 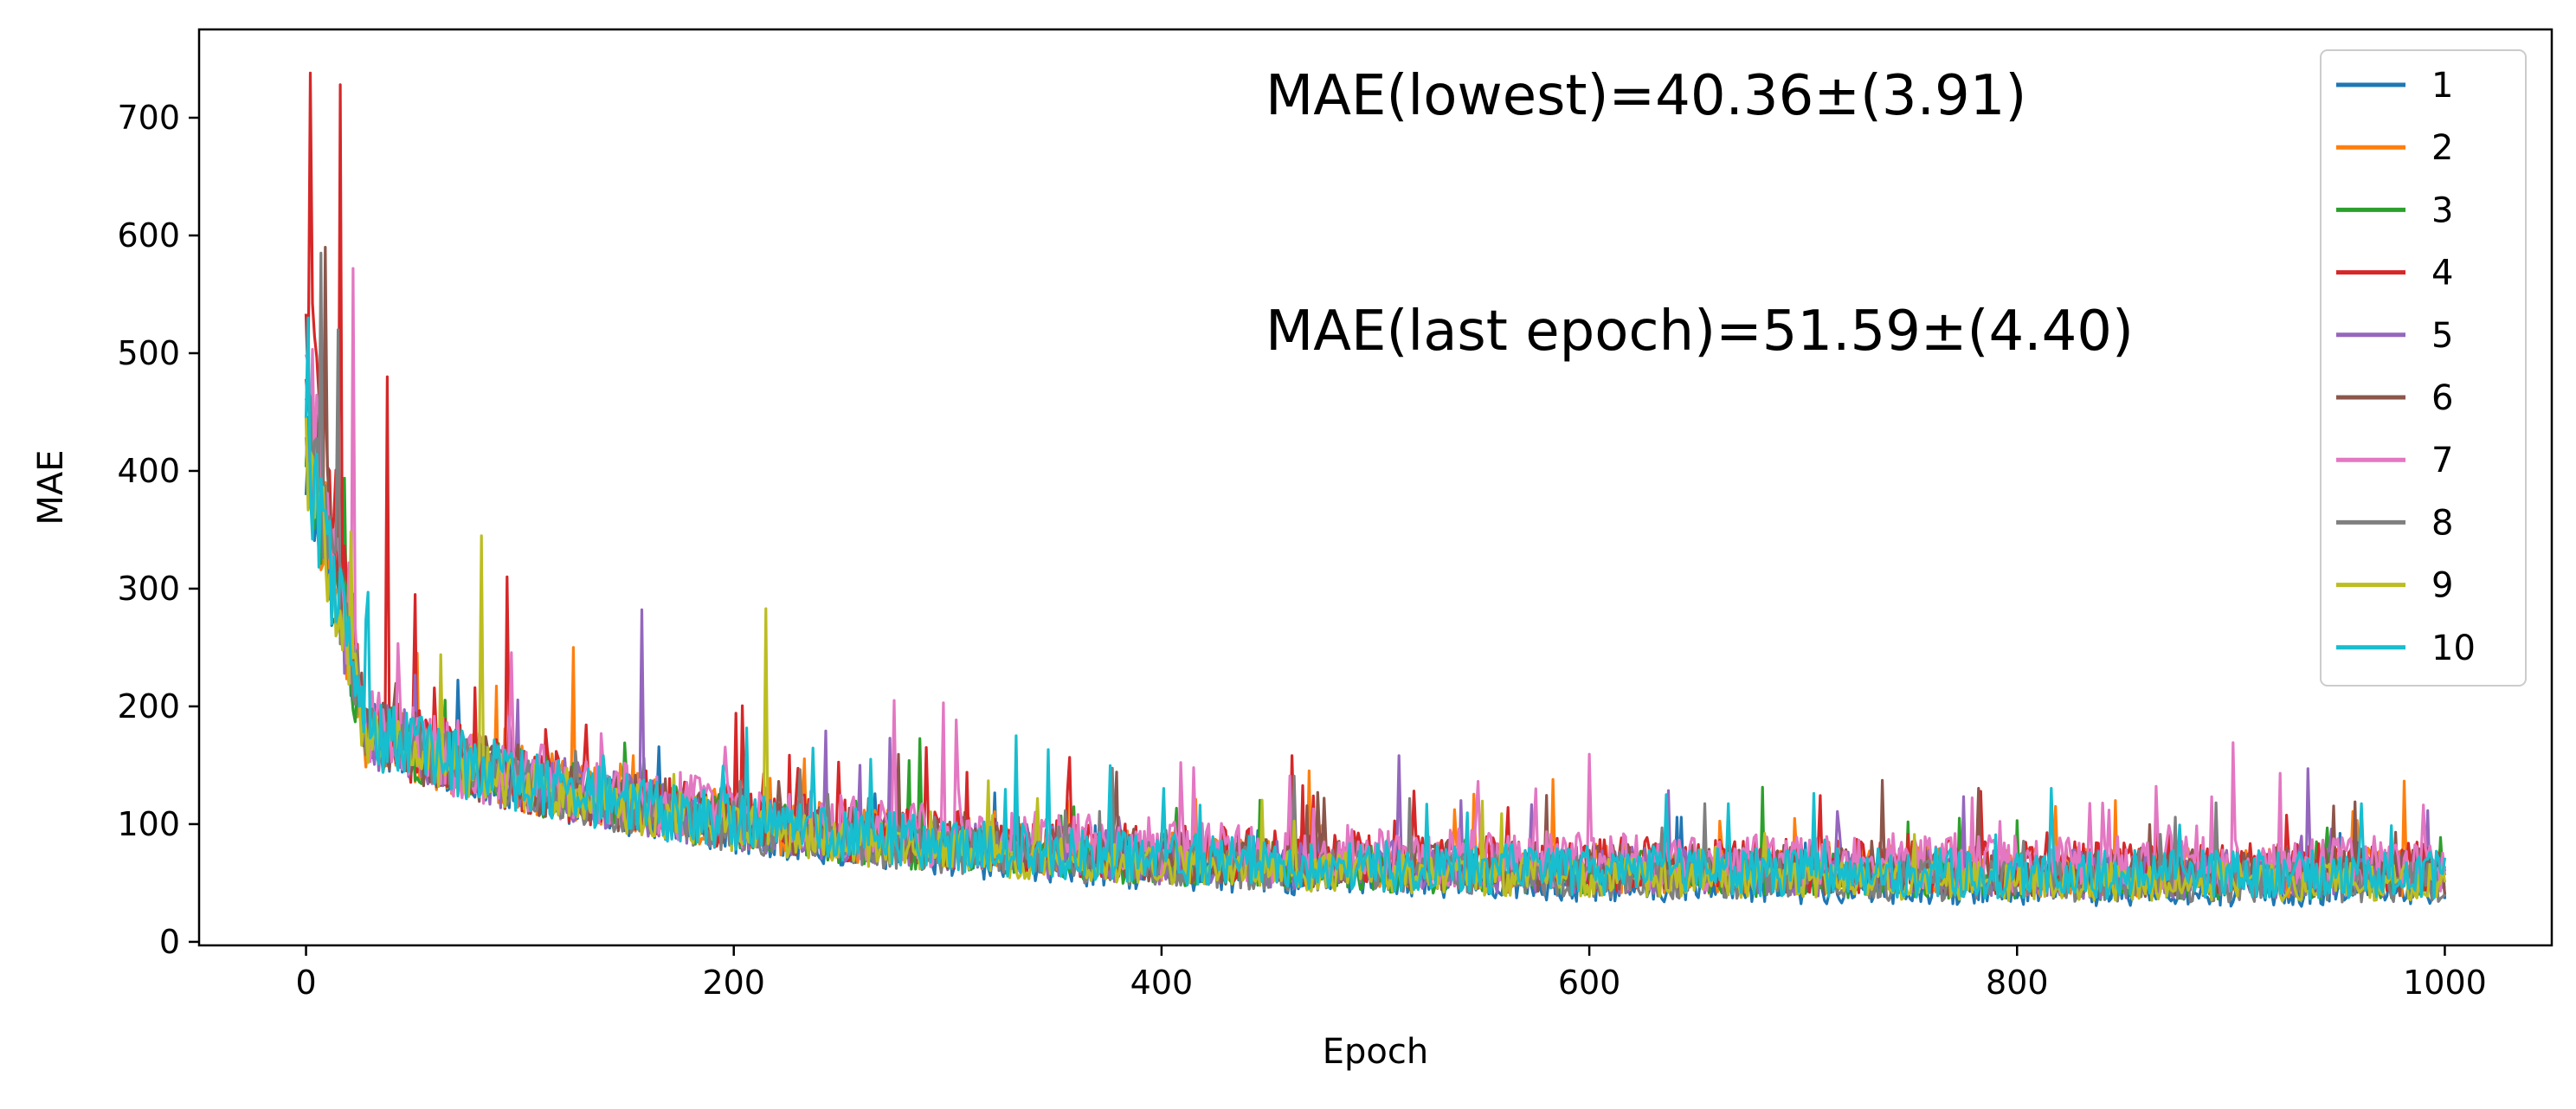 What do you see at coordinates (2442, 586) in the screenshot?
I see `legend-label-9: 9` at bounding box center [2442, 586].